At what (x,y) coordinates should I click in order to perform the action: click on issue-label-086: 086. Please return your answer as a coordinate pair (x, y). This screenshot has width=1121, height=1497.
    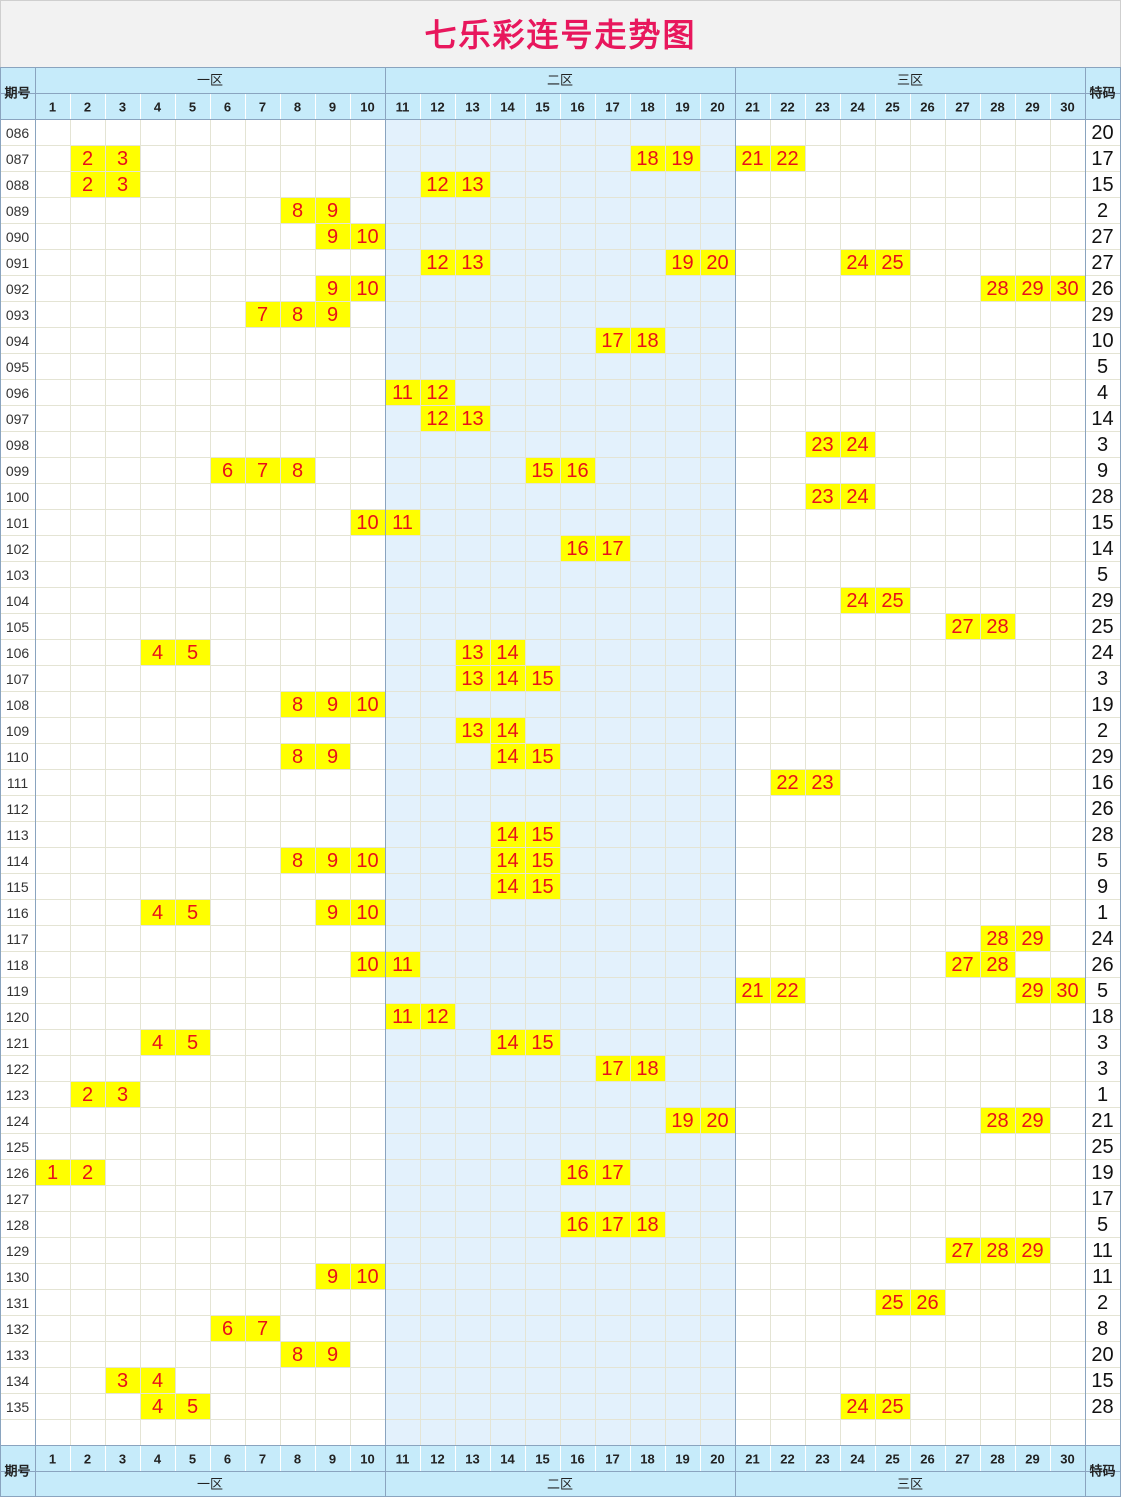
    Looking at the image, I should click on (18, 133).